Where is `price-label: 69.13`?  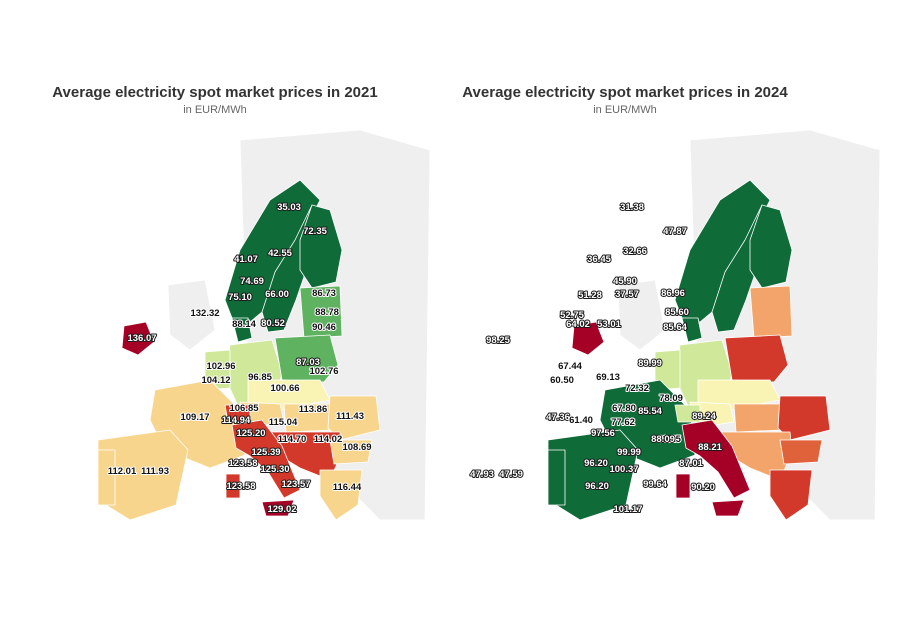 price-label: 69.13 is located at coordinates (608, 377).